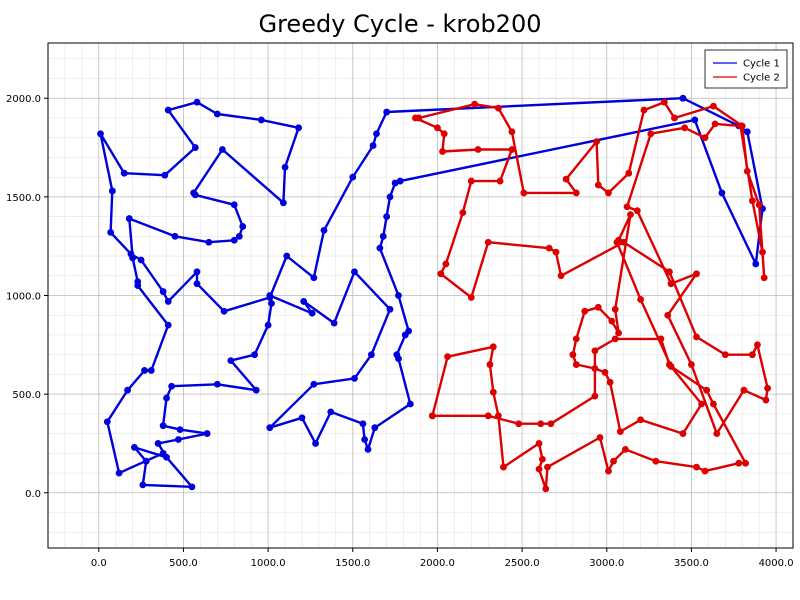 This screenshot has height=600, width=800. Describe the element at coordinates (400, 24) in the screenshot. I see `chart-title: Greedy Cycle - krob200` at that location.